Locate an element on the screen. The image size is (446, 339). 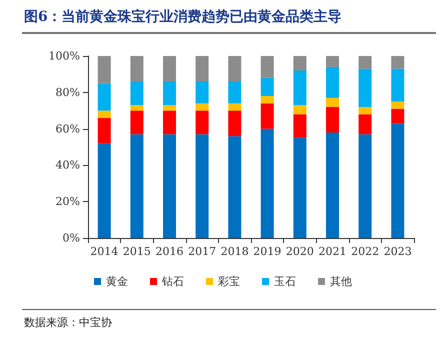
x-tick-label: 2023 is located at coordinates (398, 251).